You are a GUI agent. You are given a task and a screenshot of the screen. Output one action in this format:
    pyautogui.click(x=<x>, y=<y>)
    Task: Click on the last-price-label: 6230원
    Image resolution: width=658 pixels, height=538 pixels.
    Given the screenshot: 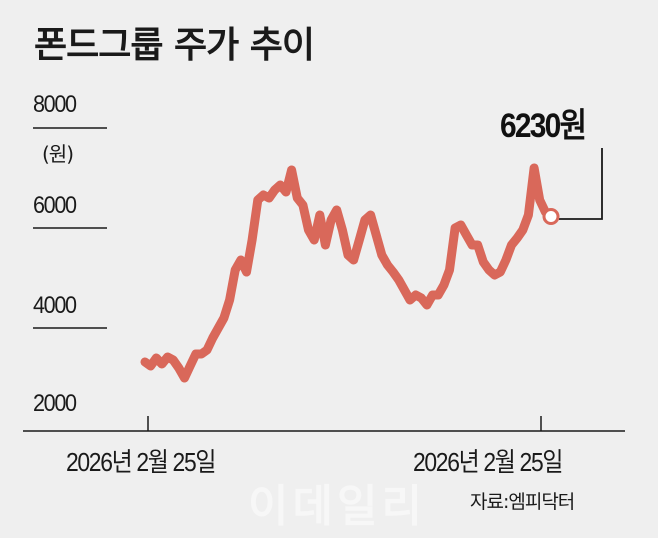 What is the action you would take?
    pyautogui.click(x=543, y=126)
    